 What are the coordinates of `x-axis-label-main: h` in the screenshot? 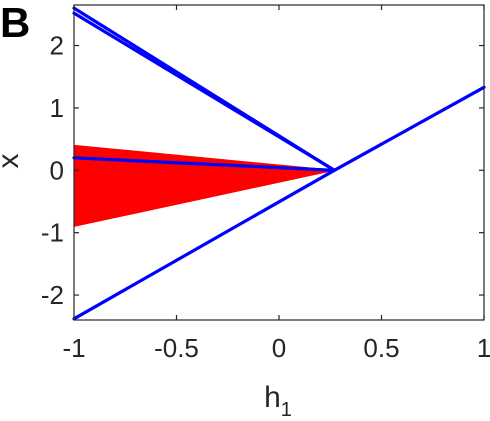 It's located at (272, 397).